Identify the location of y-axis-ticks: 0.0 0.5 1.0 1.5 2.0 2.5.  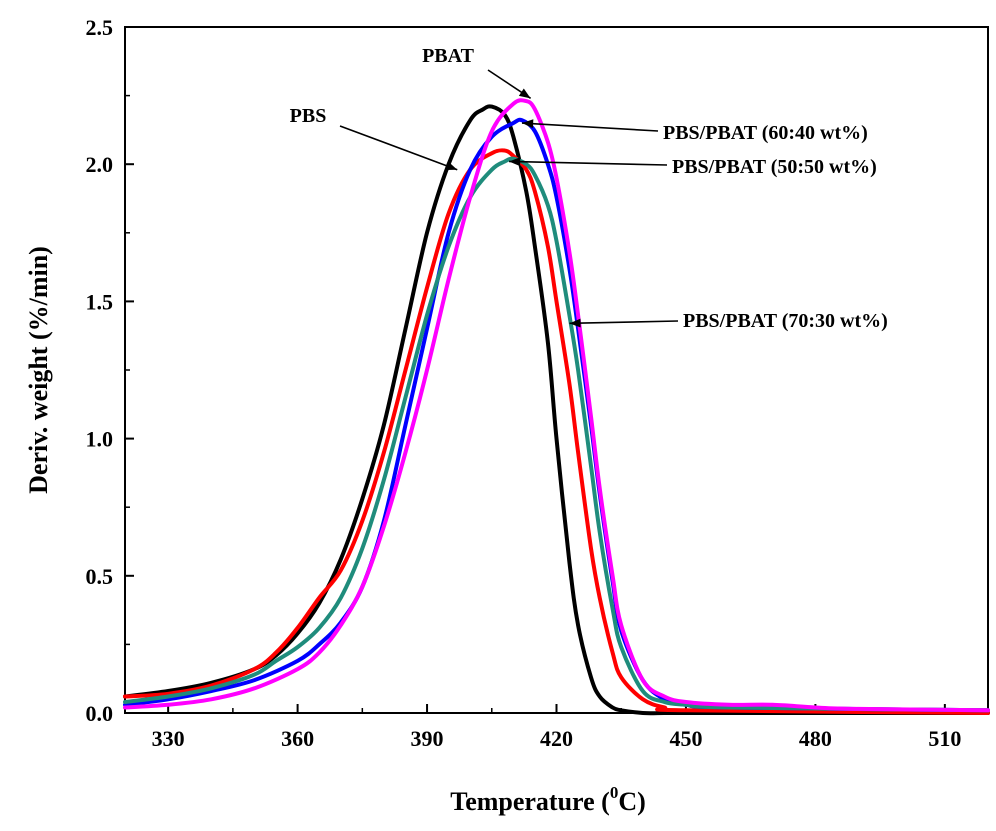
(110, 370).